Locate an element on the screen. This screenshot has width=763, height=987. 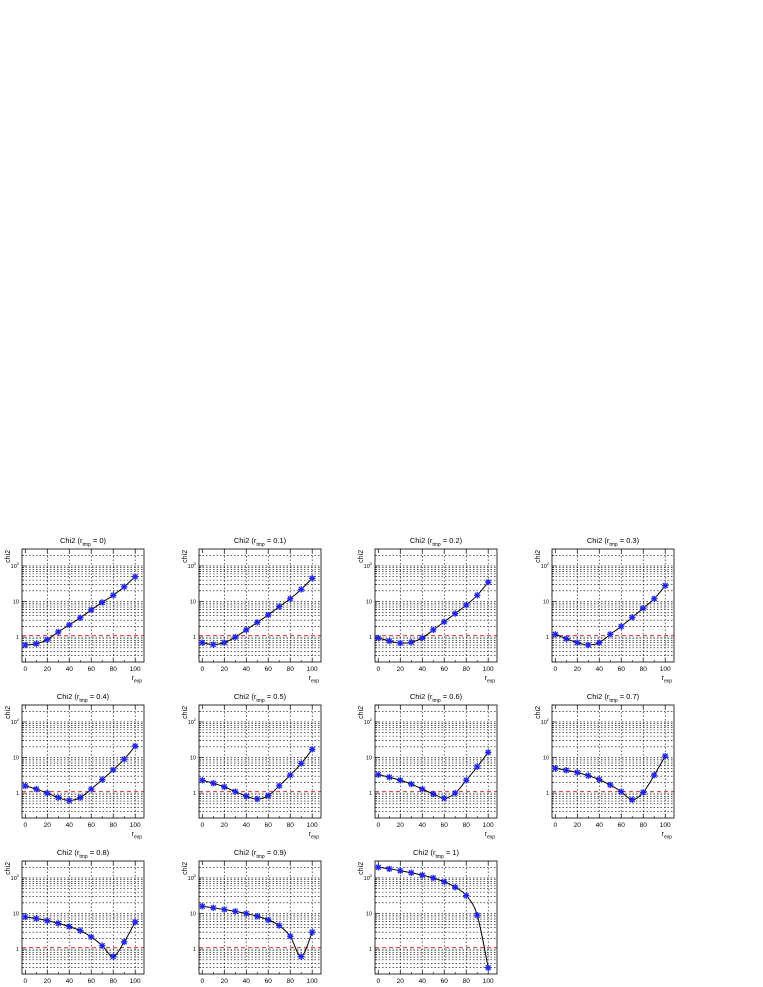
x-tick-label: 0 is located at coordinates (555, 825).